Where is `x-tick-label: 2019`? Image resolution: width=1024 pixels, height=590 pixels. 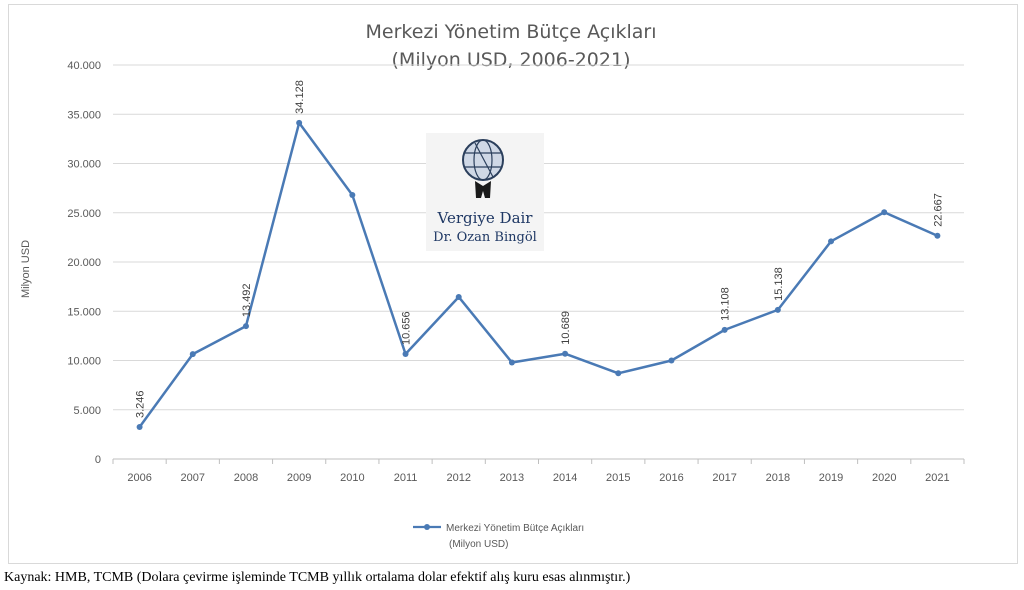
x-tick-label: 2019 is located at coordinates (831, 478).